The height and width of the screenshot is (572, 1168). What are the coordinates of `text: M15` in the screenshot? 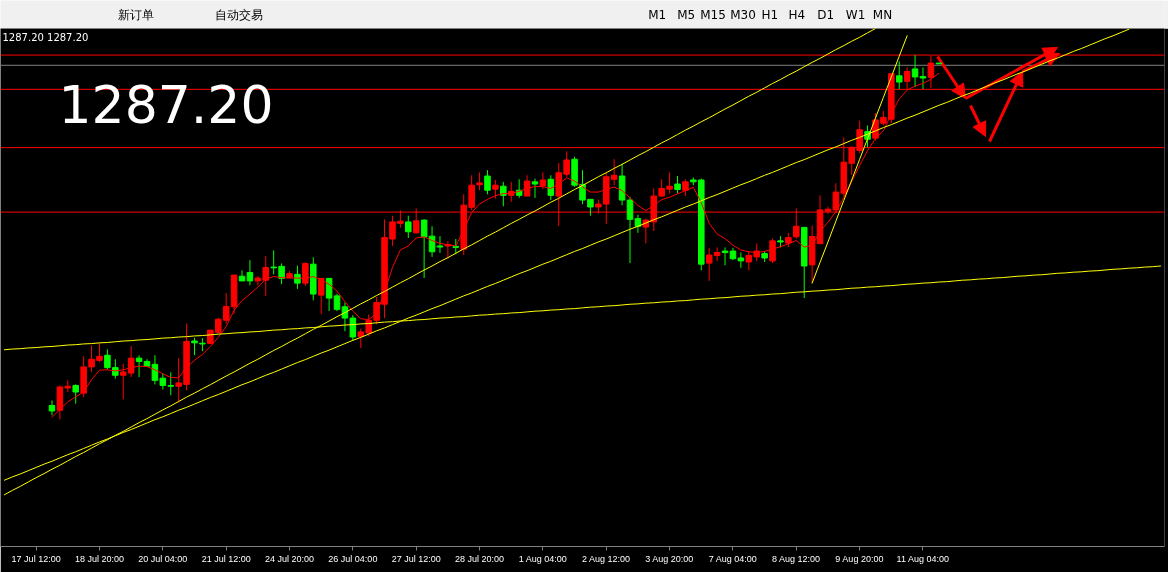 It's located at (713, 14).